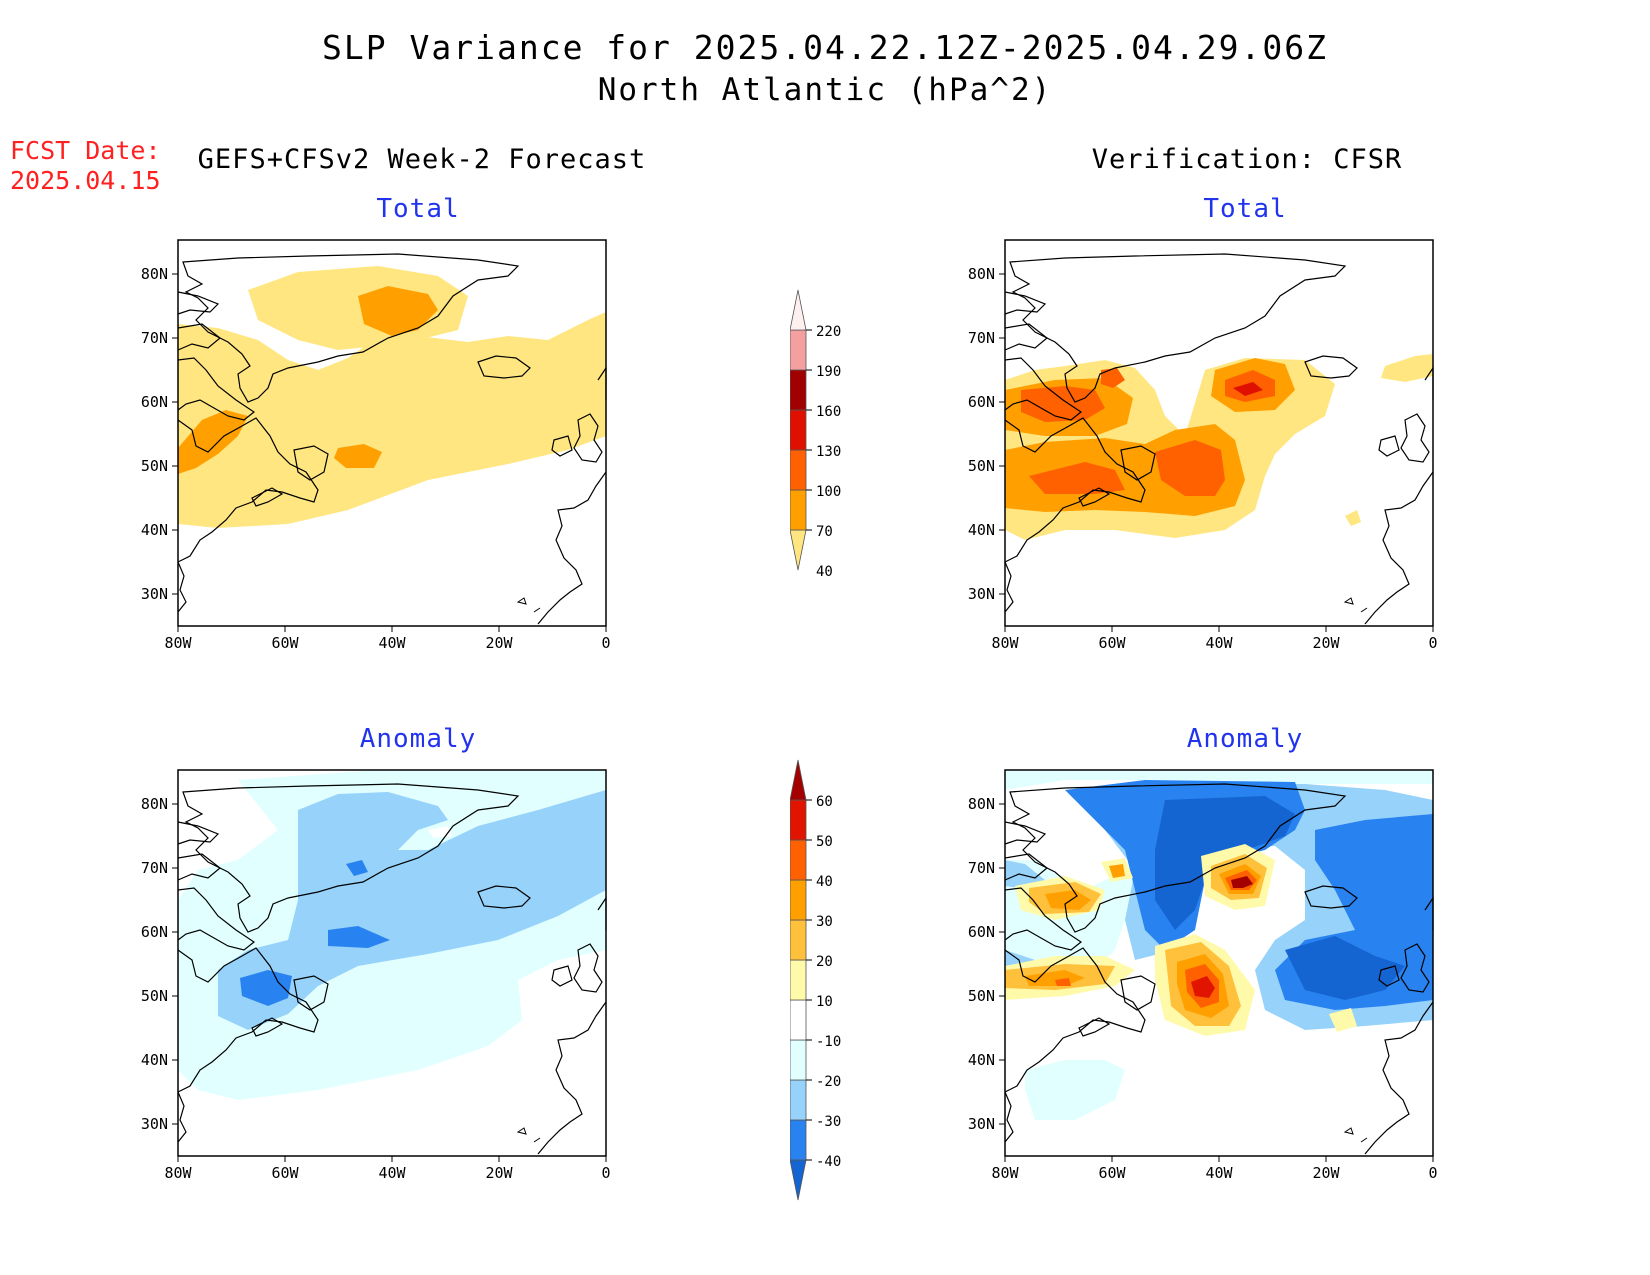 This screenshot has height=1275, width=1650. I want to click on left-column-header: GEFS+CFSv2 Week-2 Forecast, so click(422, 159).